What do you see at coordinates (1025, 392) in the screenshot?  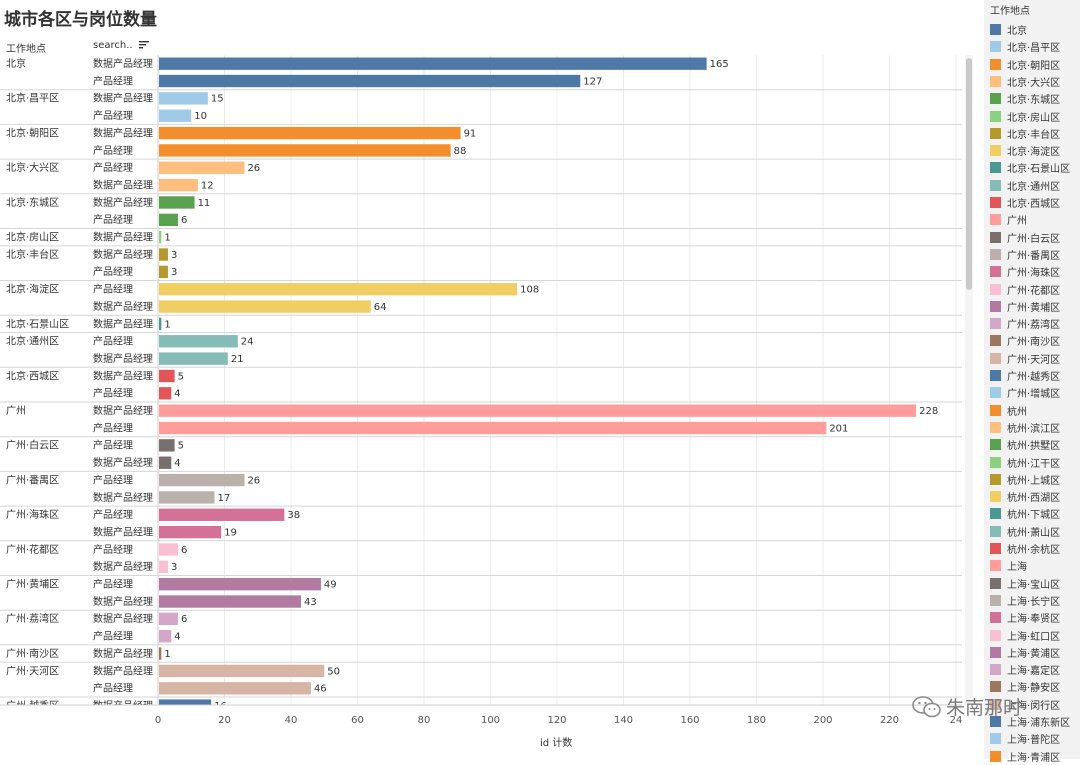 I see `legend-item: 广州·增城区` at bounding box center [1025, 392].